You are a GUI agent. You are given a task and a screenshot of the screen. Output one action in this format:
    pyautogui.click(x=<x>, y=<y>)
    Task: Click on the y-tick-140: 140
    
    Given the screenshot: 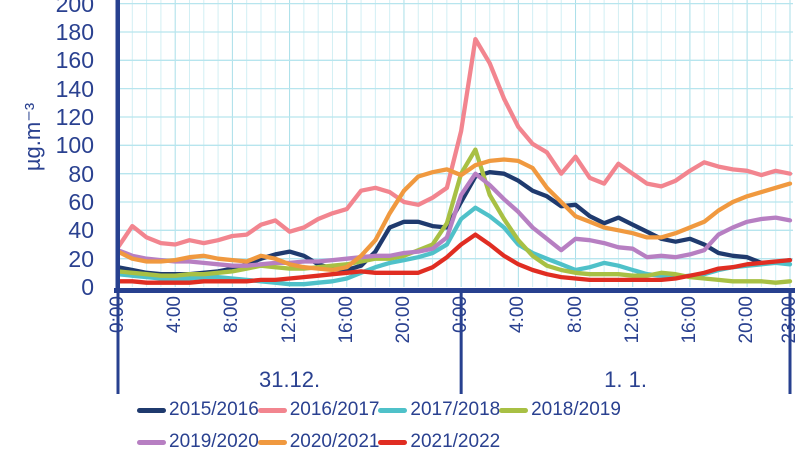 What is the action you would take?
    pyautogui.click(x=74, y=88)
    